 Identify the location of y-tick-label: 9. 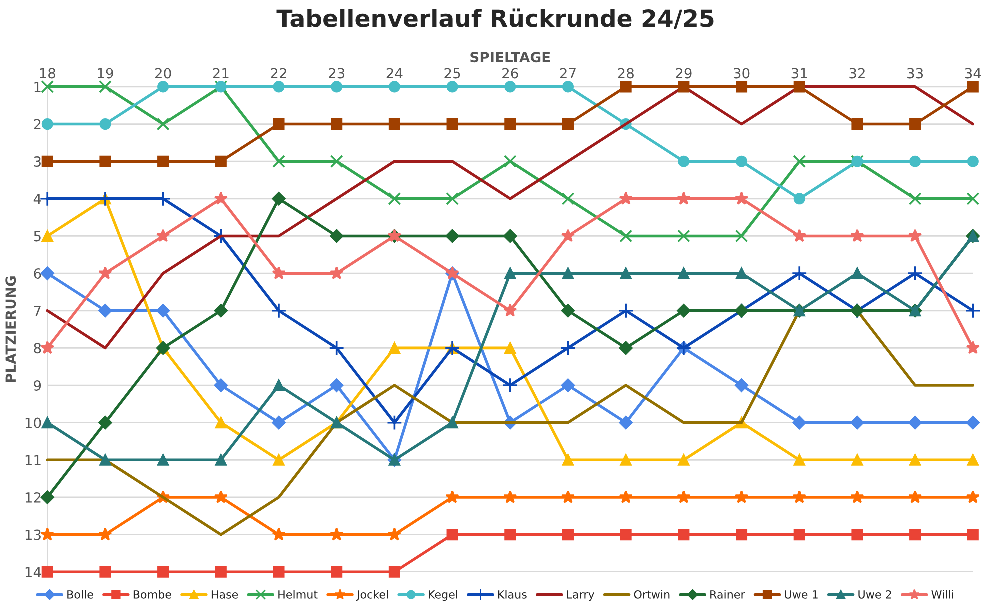
(38, 385).